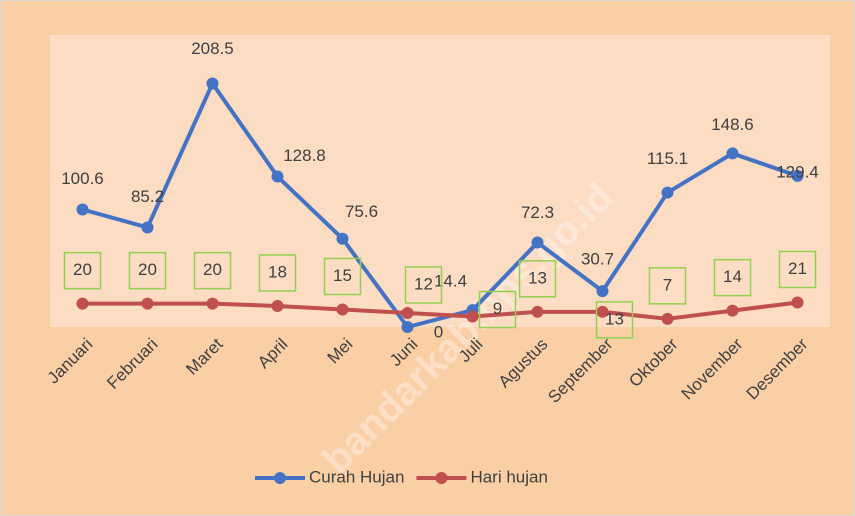 The image size is (855, 516). I want to click on data-label: 21, so click(797, 268).